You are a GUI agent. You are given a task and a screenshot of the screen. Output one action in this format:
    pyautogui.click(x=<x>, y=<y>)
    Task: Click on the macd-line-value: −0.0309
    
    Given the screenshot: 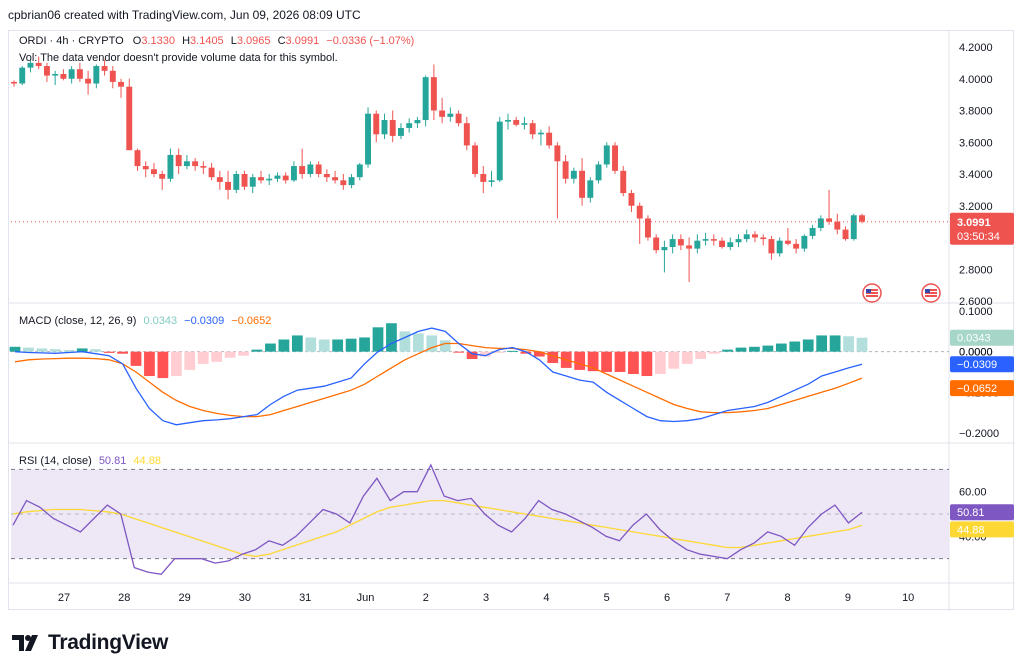 What is the action you would take?
    pyautogui.click(x=204, y=321)
    